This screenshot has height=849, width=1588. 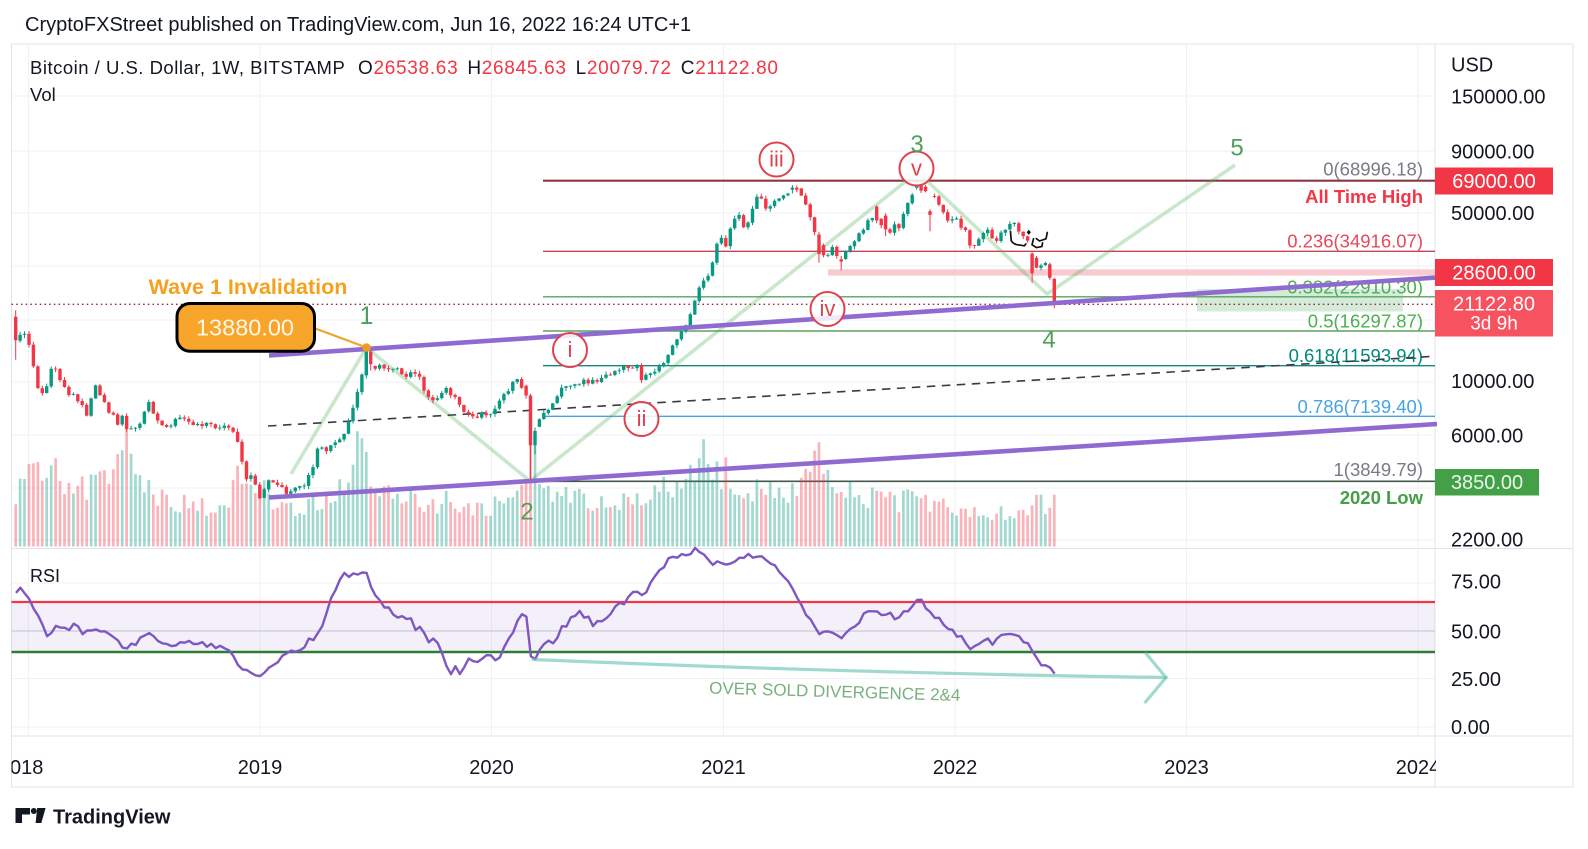 What do you see at coordinates (1476, 583) in the screenshot?
I see `svg-text: 75.00` at bounding box center [1476, 583].